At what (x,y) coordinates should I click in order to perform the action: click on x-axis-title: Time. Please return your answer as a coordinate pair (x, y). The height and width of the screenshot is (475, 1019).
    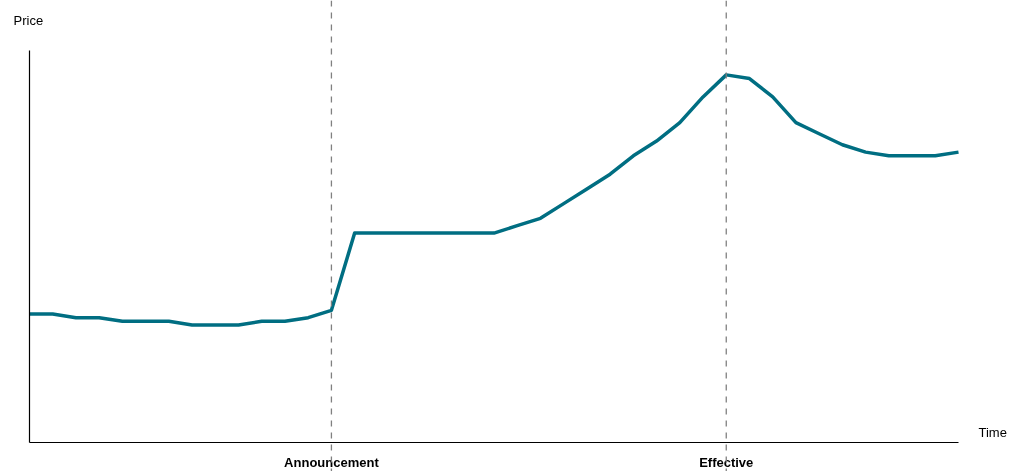
    Looking at the image, I should click on (992, 432).